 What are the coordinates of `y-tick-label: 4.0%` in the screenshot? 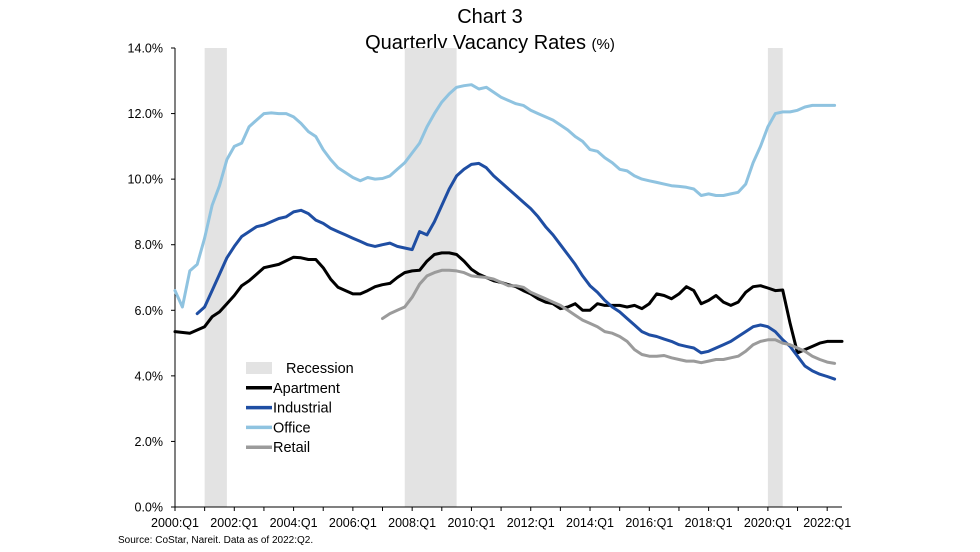 It's located at (149, 376).